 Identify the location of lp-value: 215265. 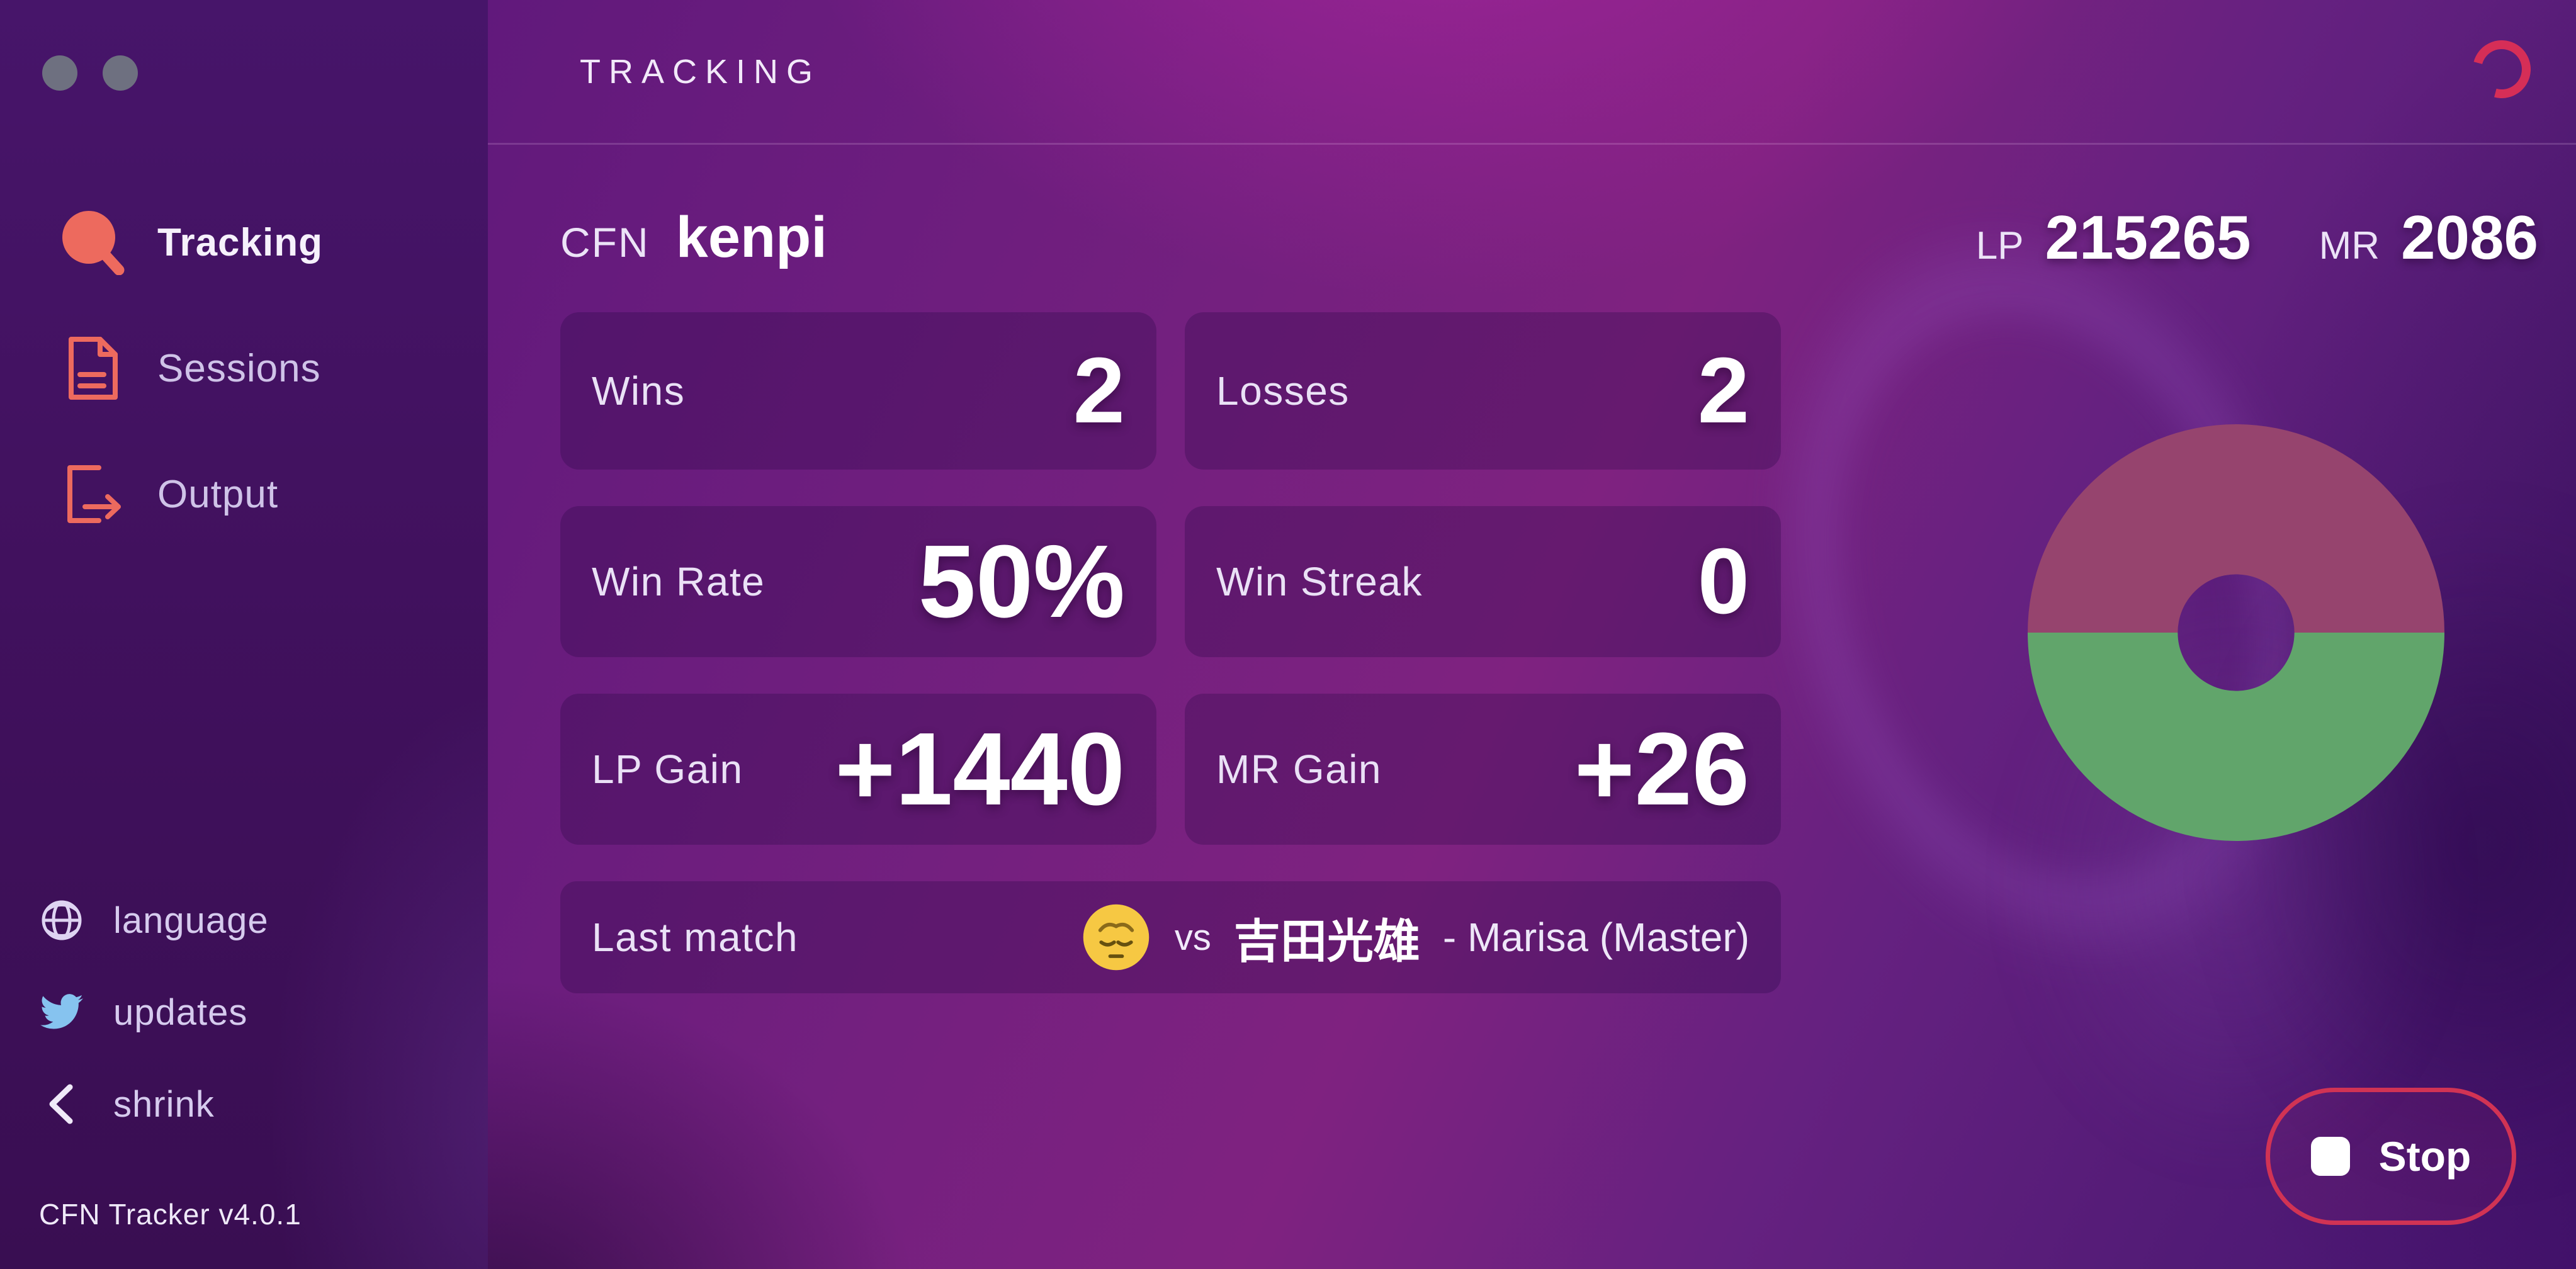
(2148, 237).